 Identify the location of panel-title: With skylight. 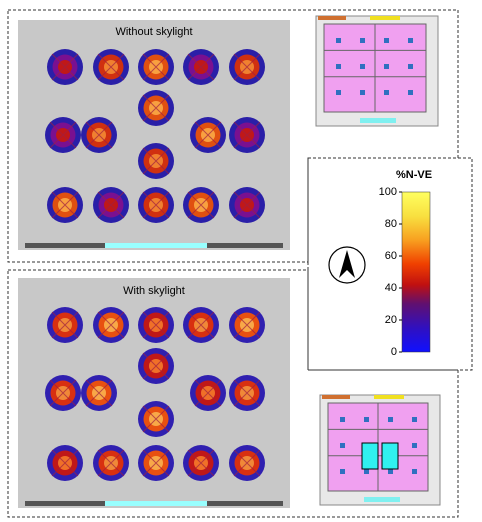
(154, 291).